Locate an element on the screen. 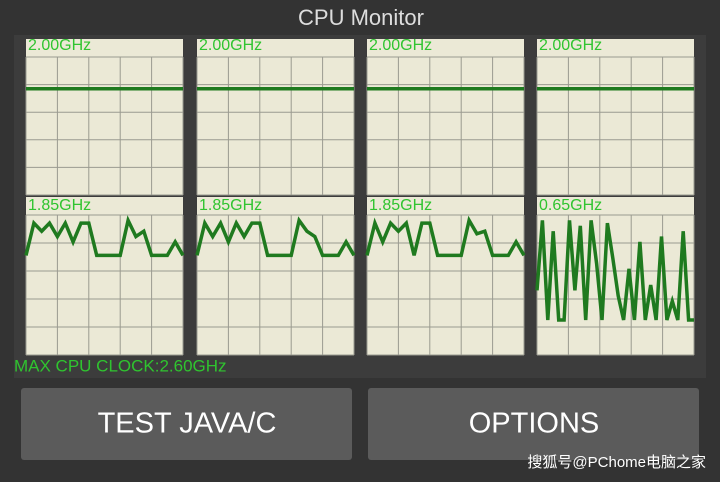 This screenshot has width=720, height=482. test-button-label: TEST JAVA/C is located at coordinates (187, 424).